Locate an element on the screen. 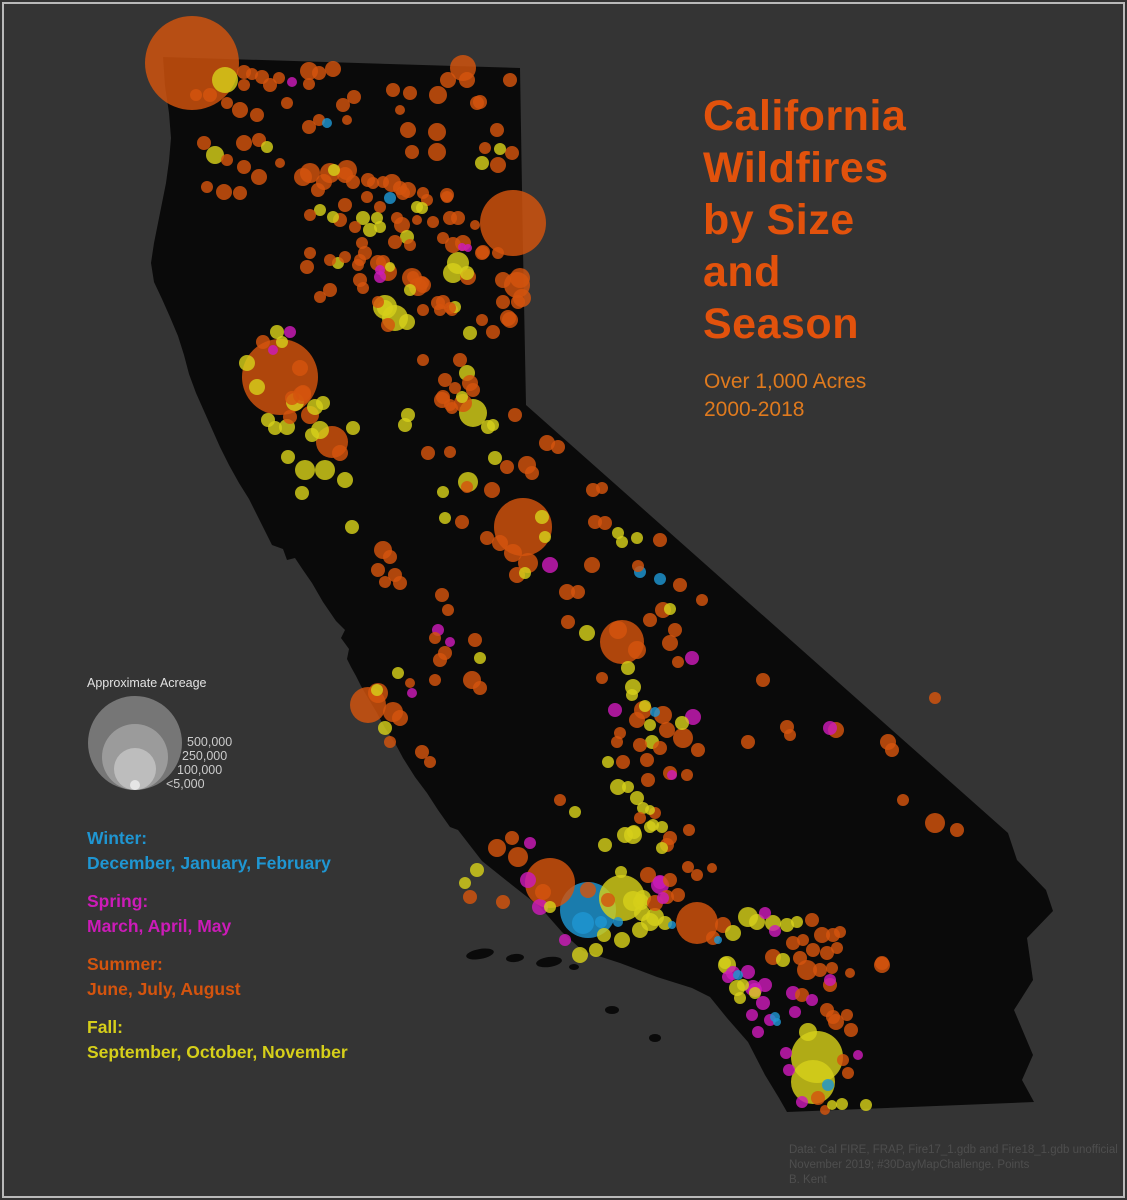 This screenshot has height=1200, width=1127. season-label: Summer: is located at coordinates (125, 964).